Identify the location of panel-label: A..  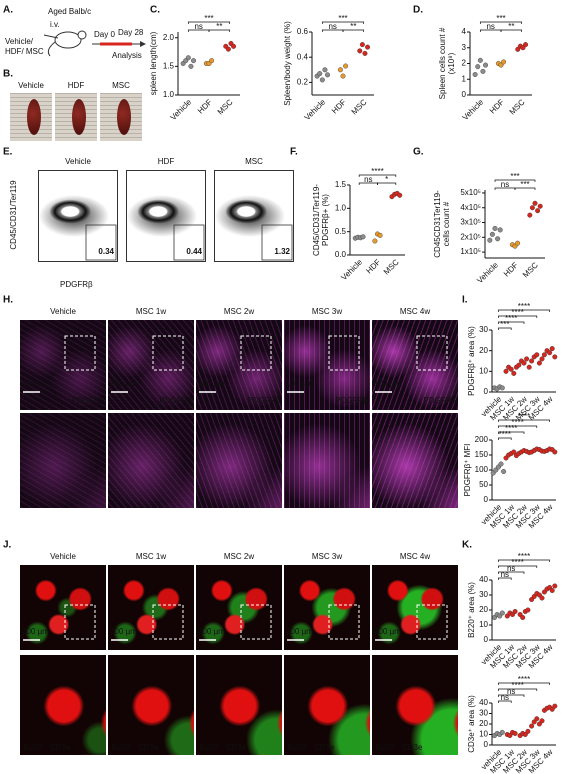
(8, 10).